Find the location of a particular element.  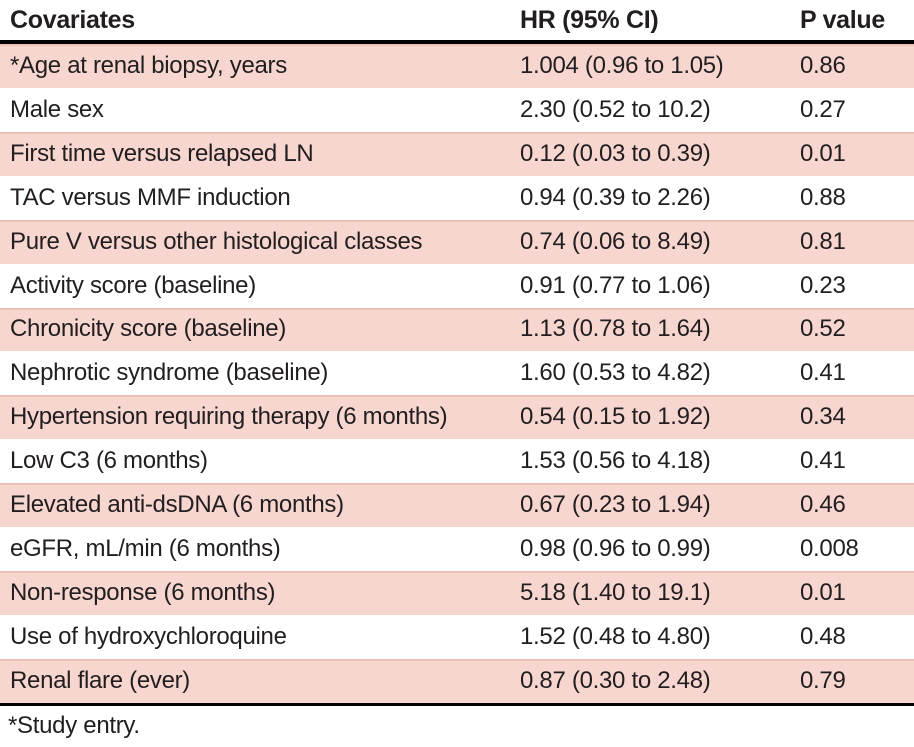

cell-hr-ci: 0.94 (0.39 to 2.26) is located at coordinates (615, 197).